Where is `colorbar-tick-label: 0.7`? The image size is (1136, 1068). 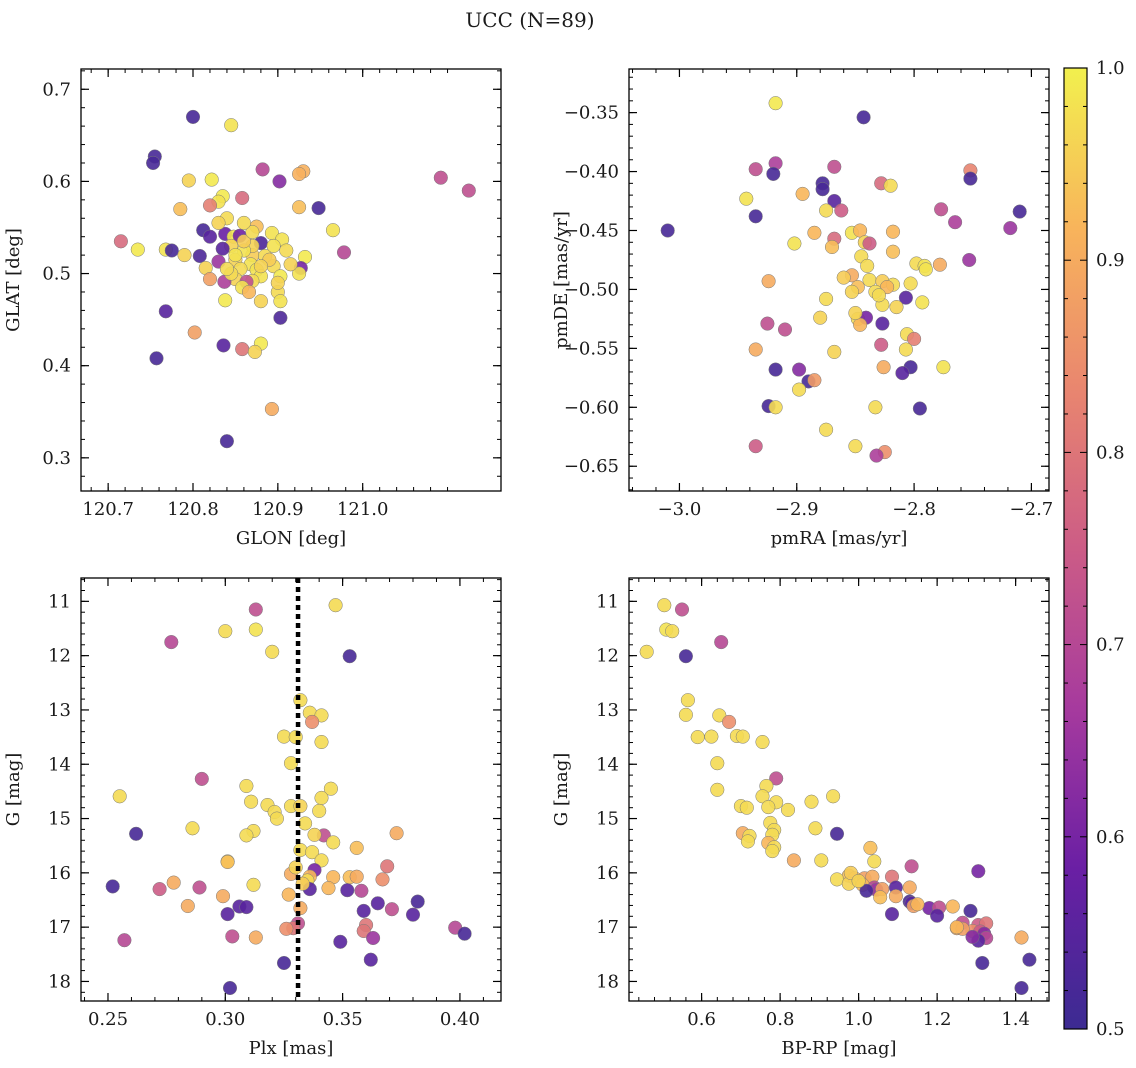
colorbar-tick-label: 0.7 is located at coordinates (1110, 645).